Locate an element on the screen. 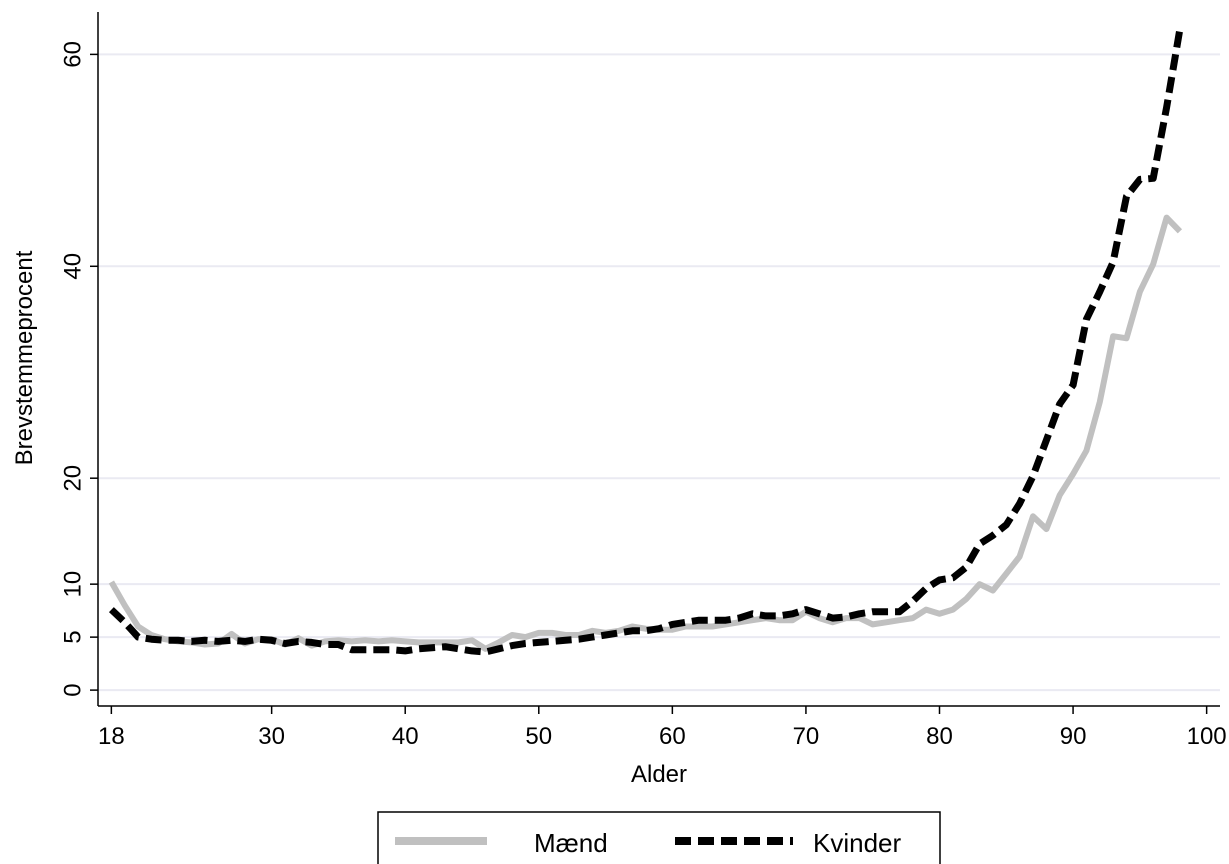 The width and height of the screenshot is (1229, 864). y-tick-label: 20 is located at coordinates (72, 478).